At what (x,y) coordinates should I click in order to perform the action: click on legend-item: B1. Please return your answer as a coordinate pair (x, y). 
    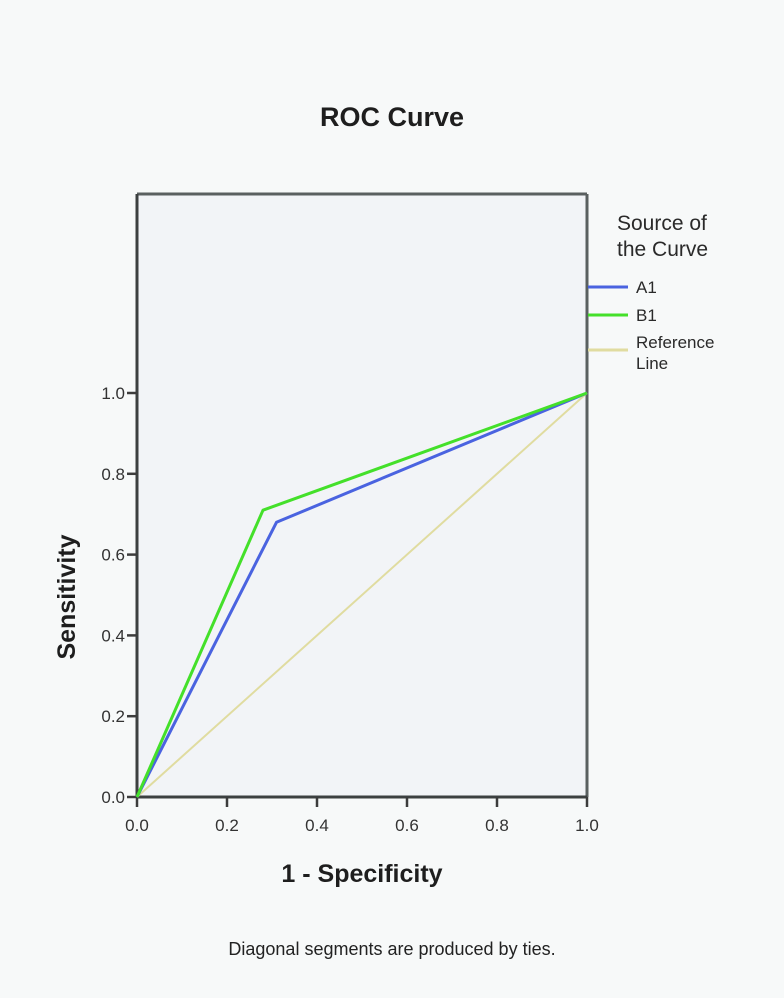
    Looking at the image, I should click on (622, 315).